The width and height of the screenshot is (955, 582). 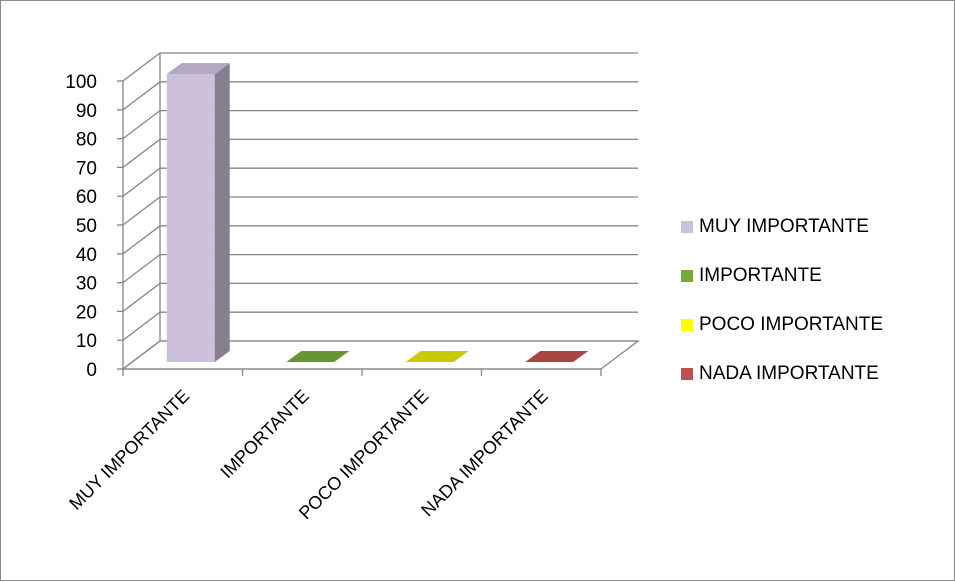 I want to click on legend-label: MUY IMPORTANTE, so click(x=784, y=226).